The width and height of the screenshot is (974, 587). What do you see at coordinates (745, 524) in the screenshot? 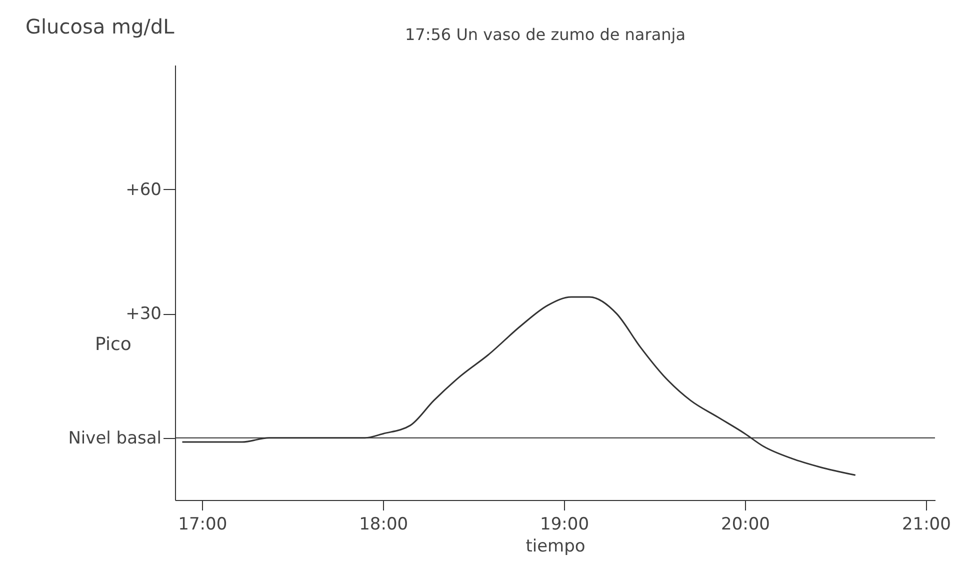
I see `x-tick-label: 20:00` at bounding box center [745, 524].